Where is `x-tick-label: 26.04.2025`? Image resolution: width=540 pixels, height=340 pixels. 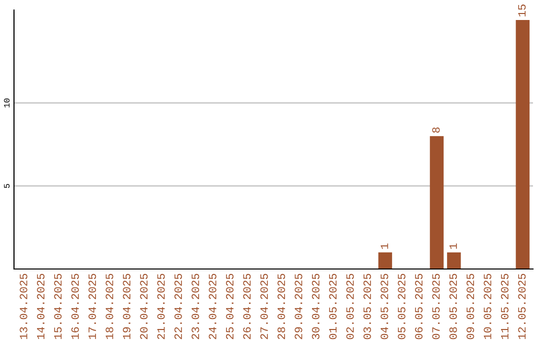
x-tick-label: 26.04.2025 is located at coordinates (247, 307).